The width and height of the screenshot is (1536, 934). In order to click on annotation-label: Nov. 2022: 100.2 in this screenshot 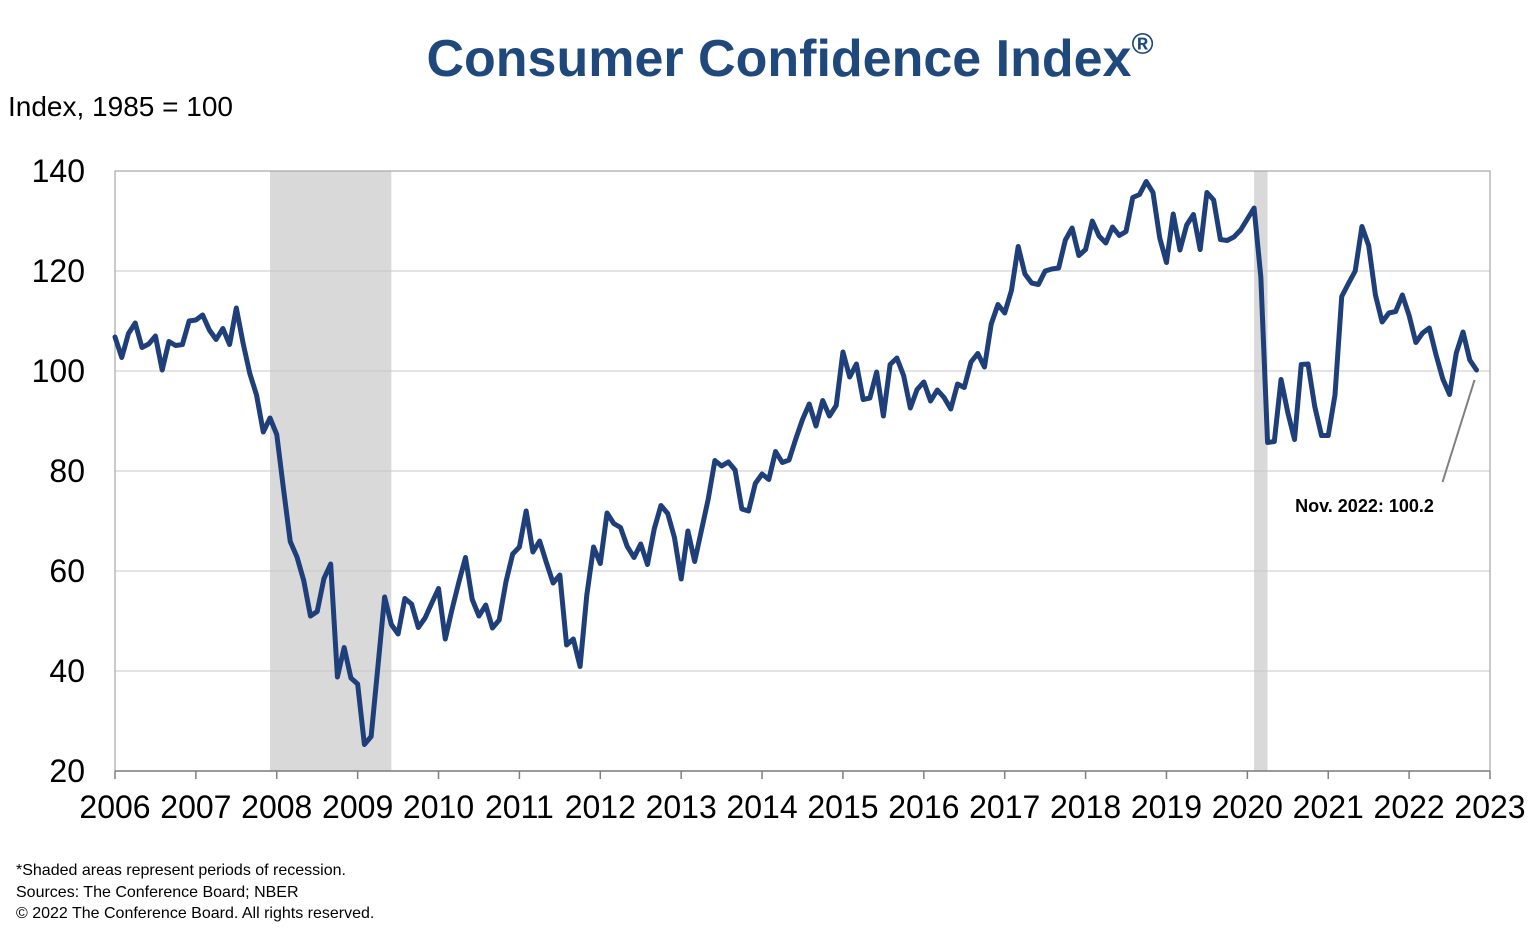, I will do `click(1364, 506)`.